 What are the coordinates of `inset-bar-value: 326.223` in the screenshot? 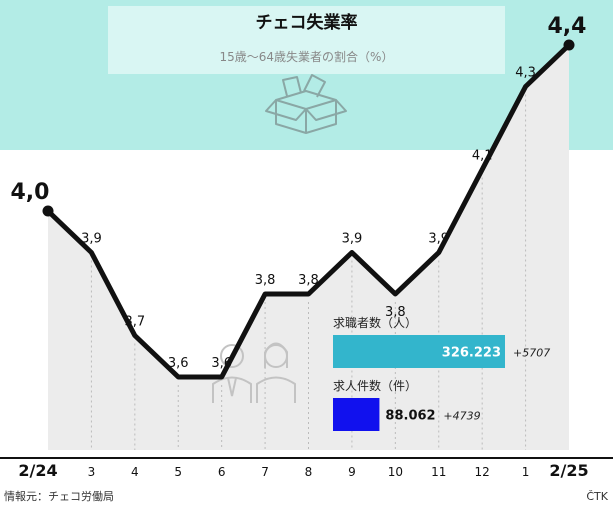 It's located at (471, 353).